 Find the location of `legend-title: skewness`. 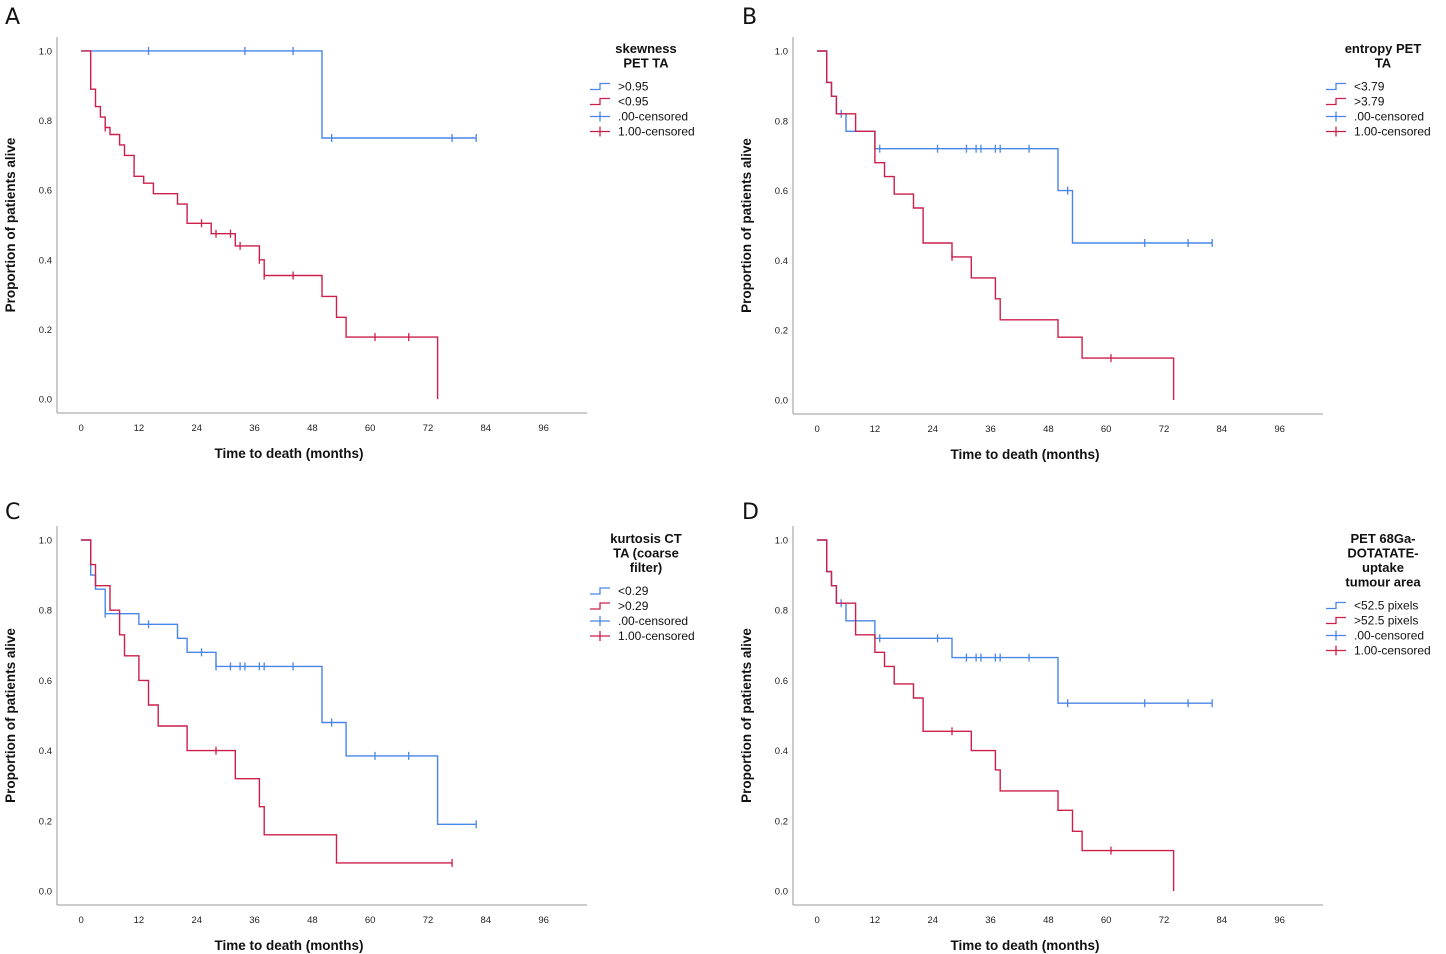

legend-title: skewness is located at coordinates (645, 48).